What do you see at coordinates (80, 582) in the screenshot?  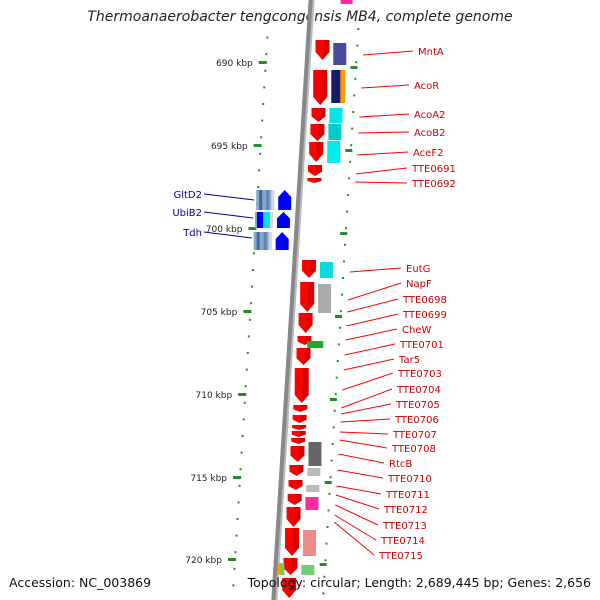 I see `accession-label: Accession: NC_003869` at bounding box center [80, 582].